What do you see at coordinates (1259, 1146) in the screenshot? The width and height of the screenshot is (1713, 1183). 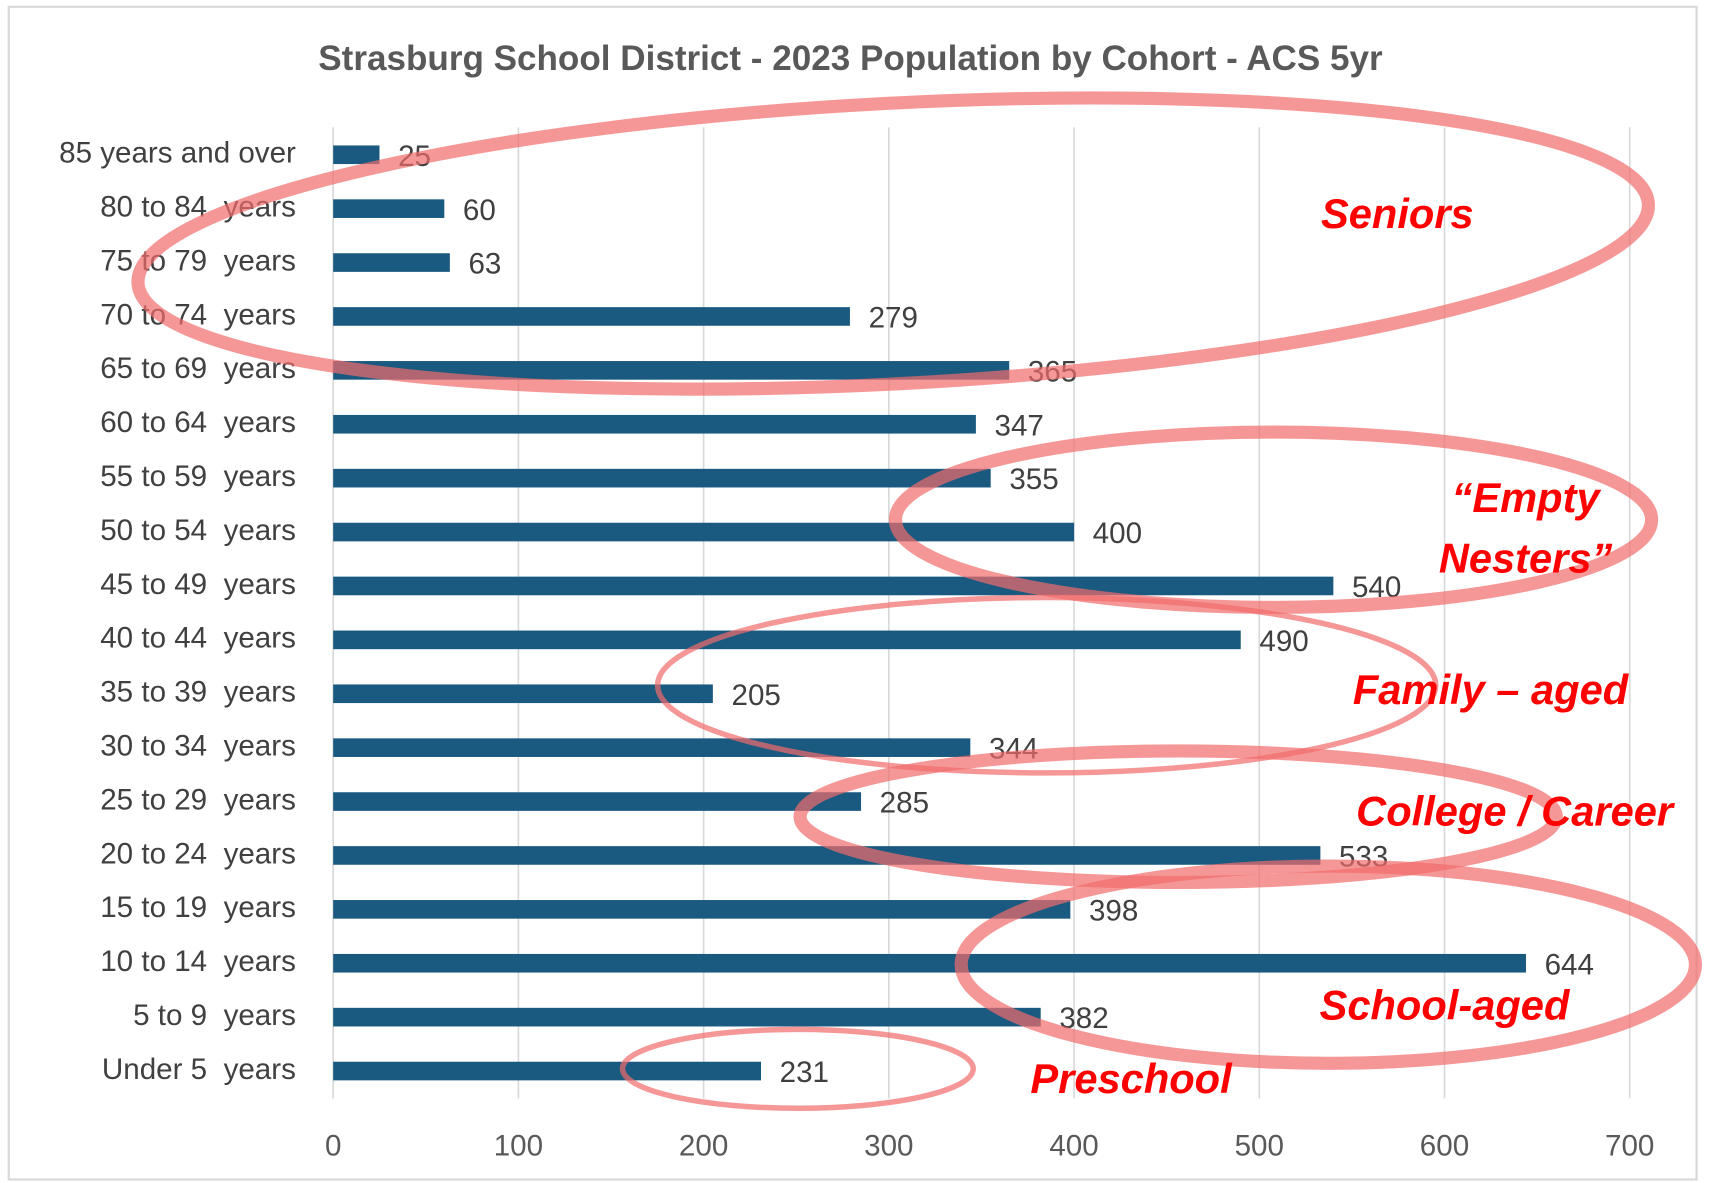 I see `x-tick-label: 500` at bounding box center [1259, 1146].